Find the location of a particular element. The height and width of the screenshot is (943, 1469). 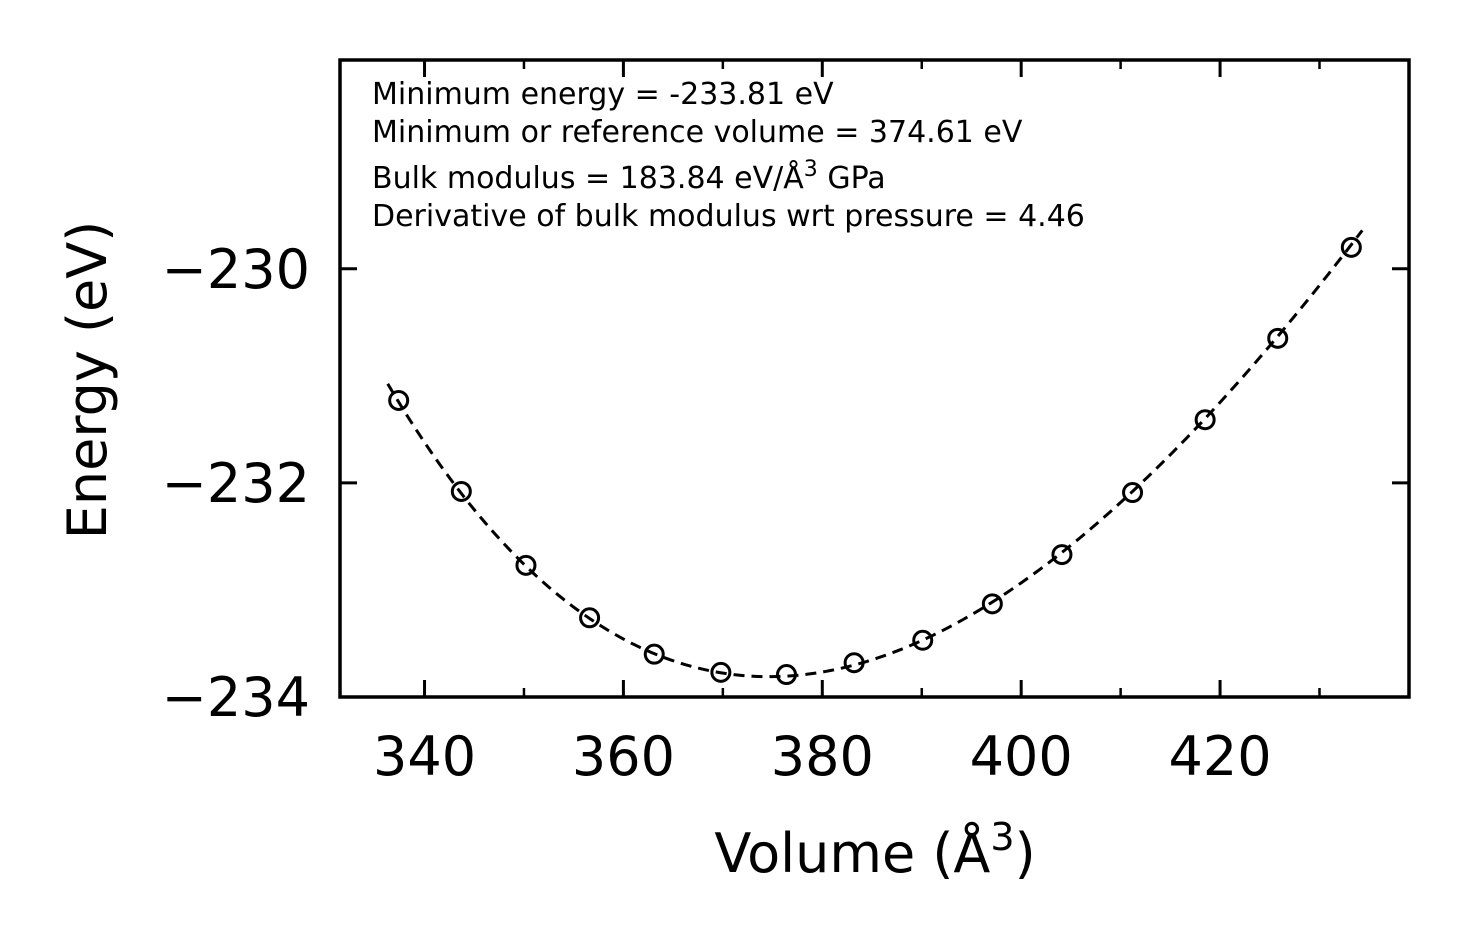

annotation-bulk-modulus-unit: GPa is located at coordinates (852, 178).